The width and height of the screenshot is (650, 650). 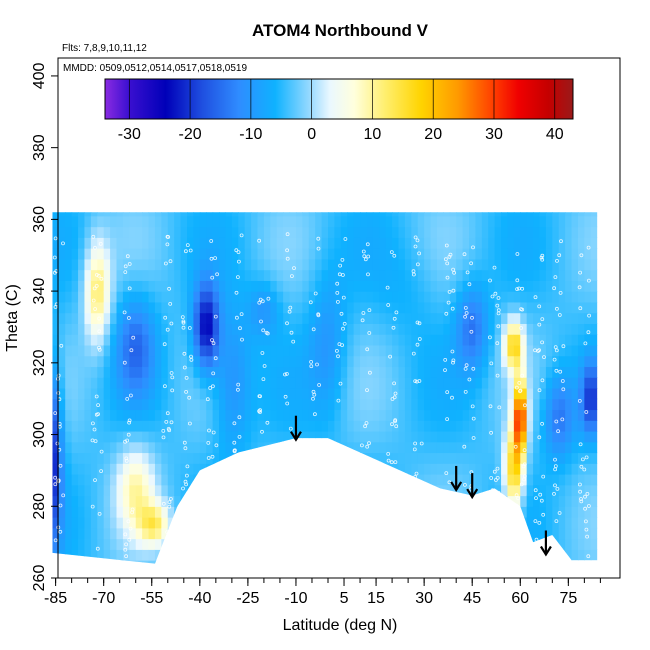 What do you see at coordinates (340, 625) in the screenshot?
I see `x-axis-label: Latitude (deg N)` at bounding box center [340, 625].